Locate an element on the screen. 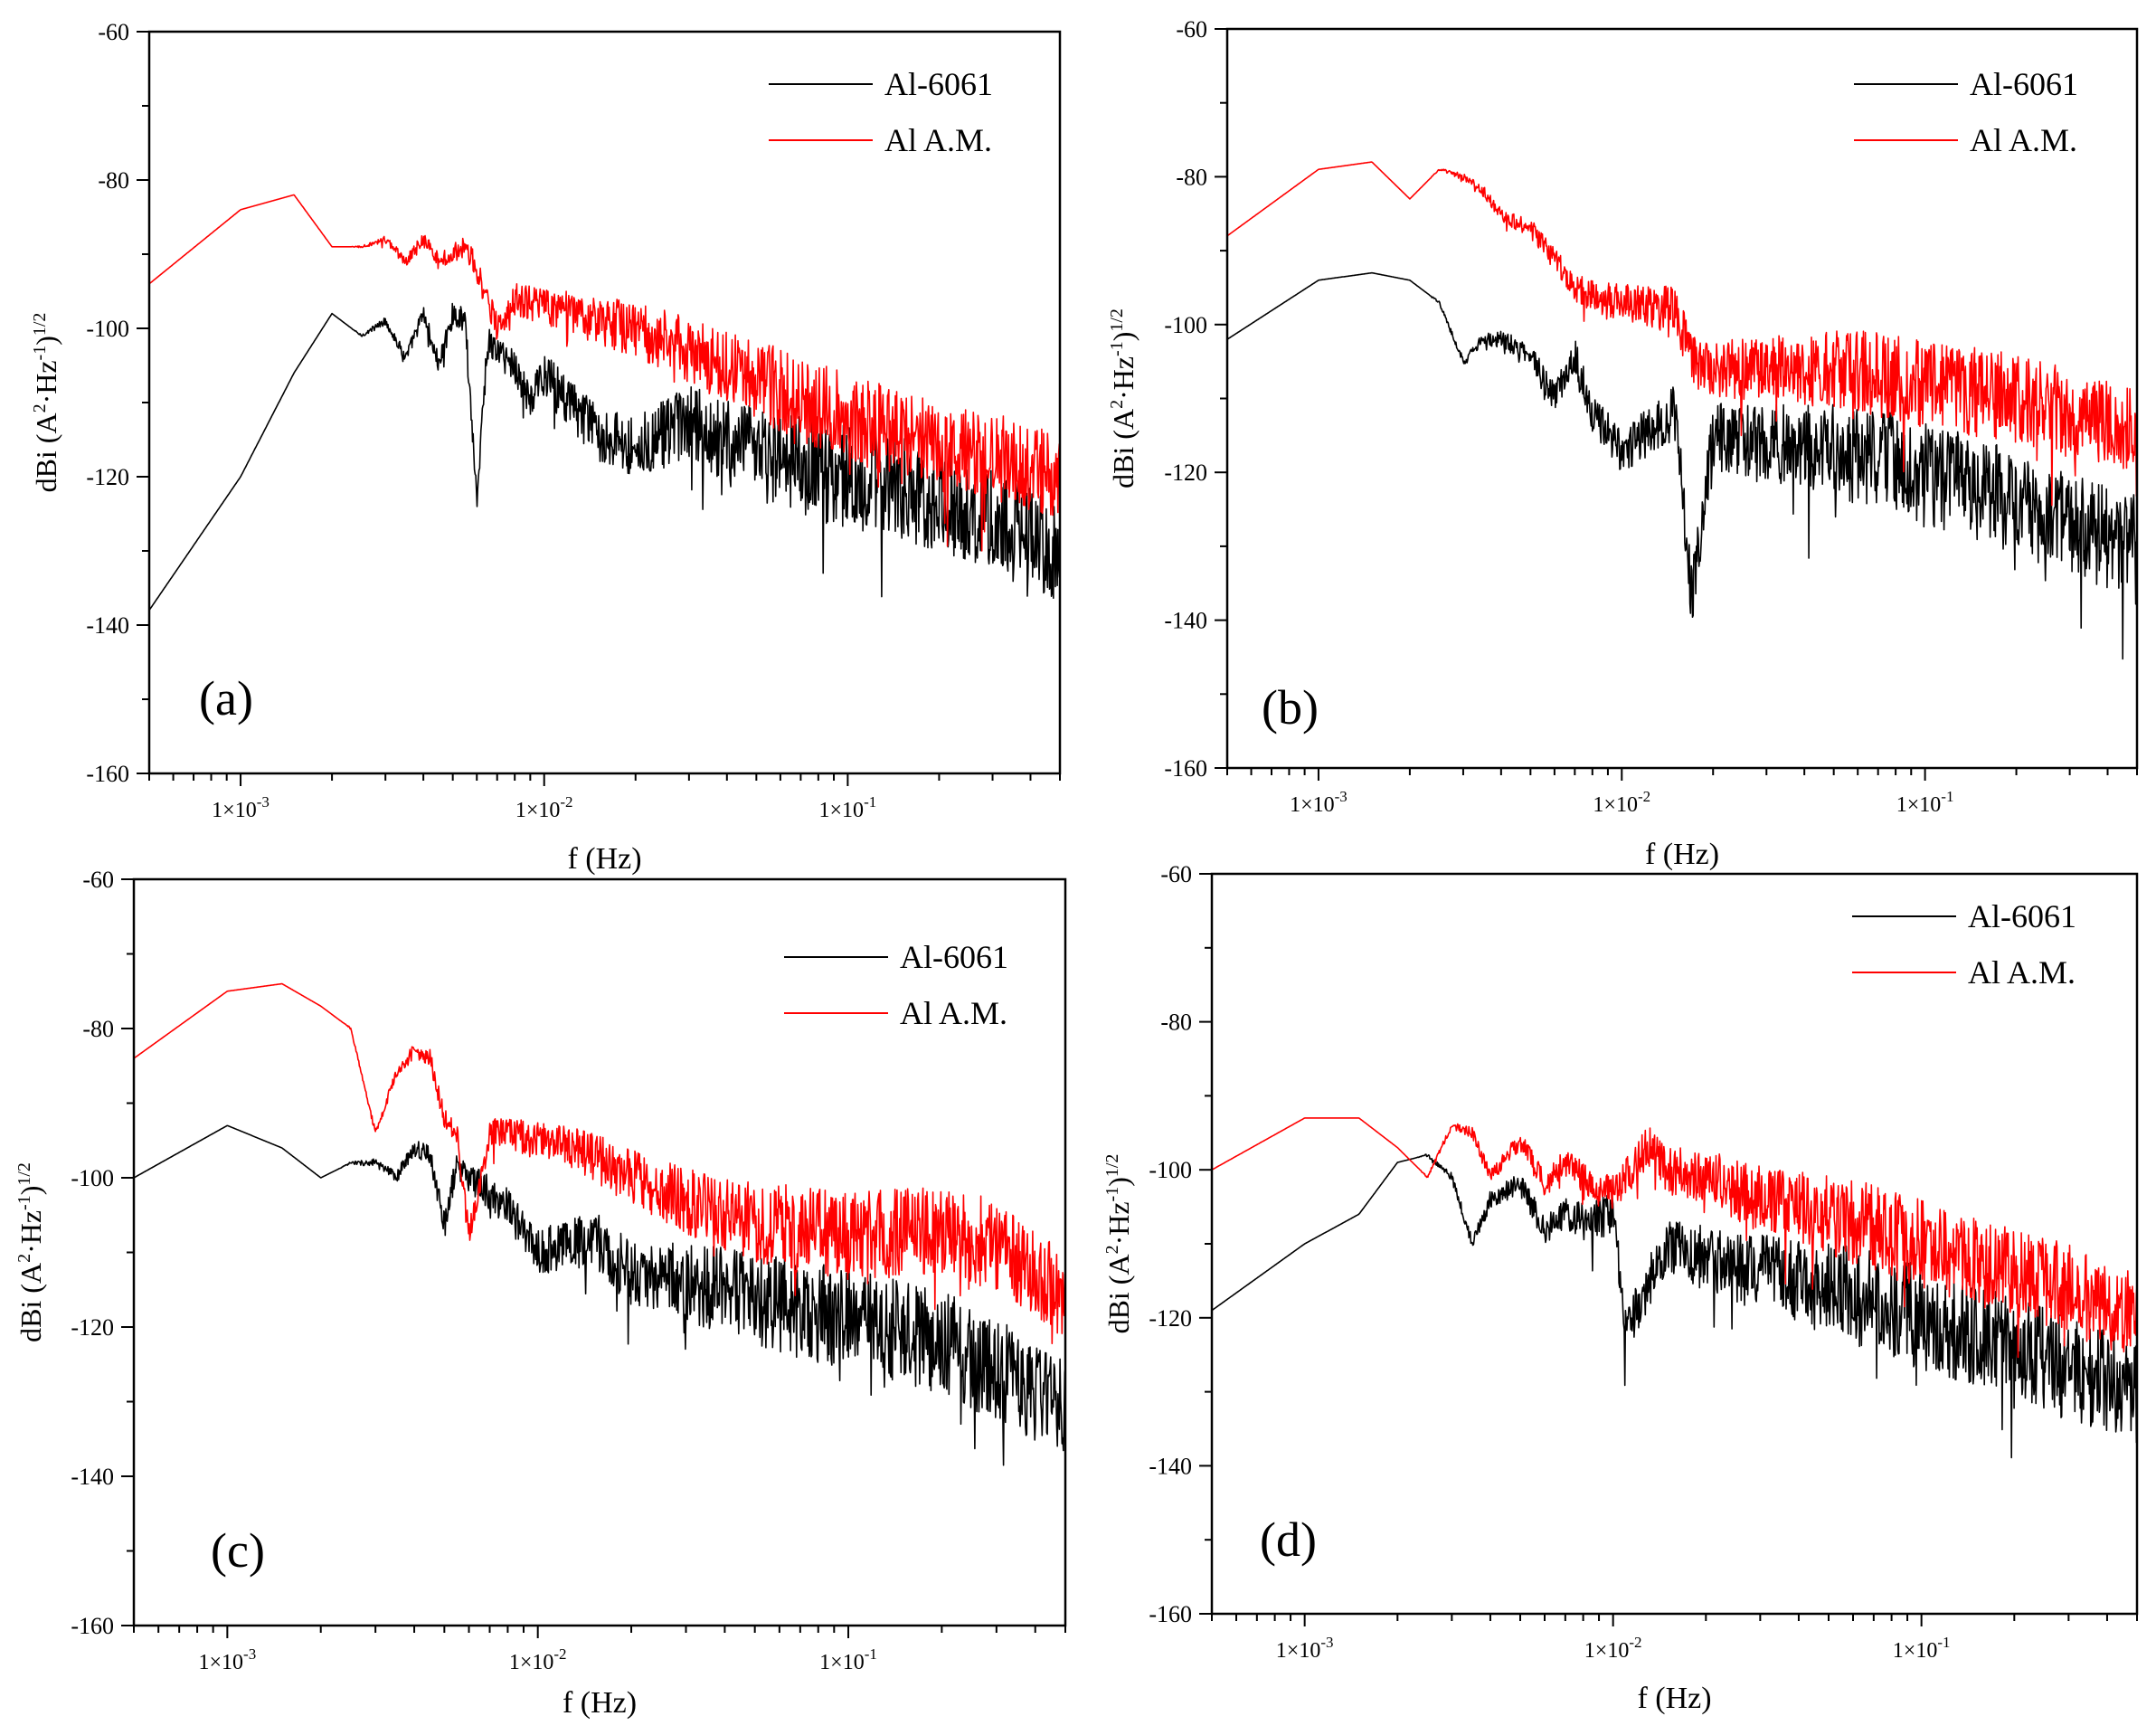 The image size is (2156, 1735). panel-label: (b) is located at coordinates (1290, 707).